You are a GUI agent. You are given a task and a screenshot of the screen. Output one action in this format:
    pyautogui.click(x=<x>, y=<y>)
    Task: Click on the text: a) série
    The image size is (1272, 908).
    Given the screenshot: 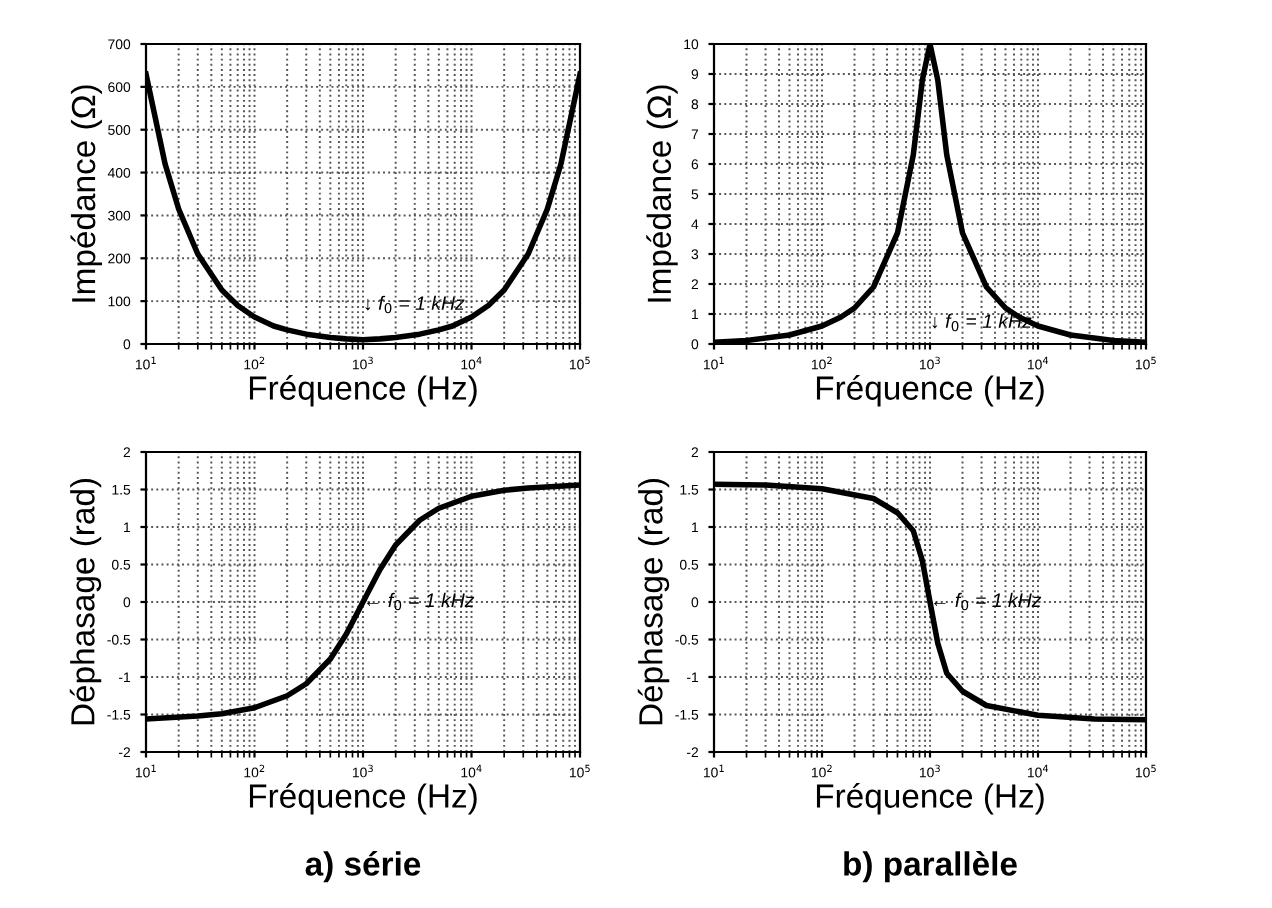 What is the action you would take?
    pyautogui.click(x=363, y=867)
    